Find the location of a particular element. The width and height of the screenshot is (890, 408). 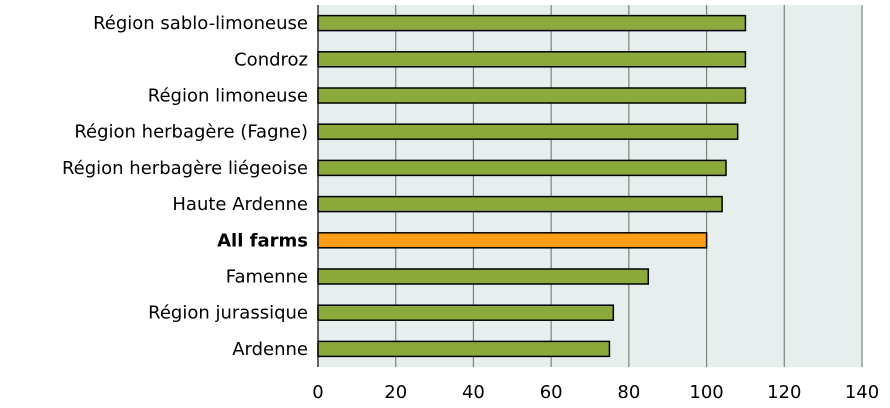

category-label: Famenne is located at coordinates (267, 277).